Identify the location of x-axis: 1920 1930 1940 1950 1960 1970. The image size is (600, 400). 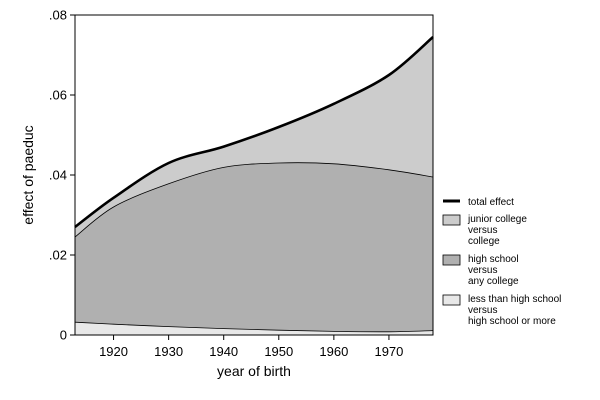
(251, 347).